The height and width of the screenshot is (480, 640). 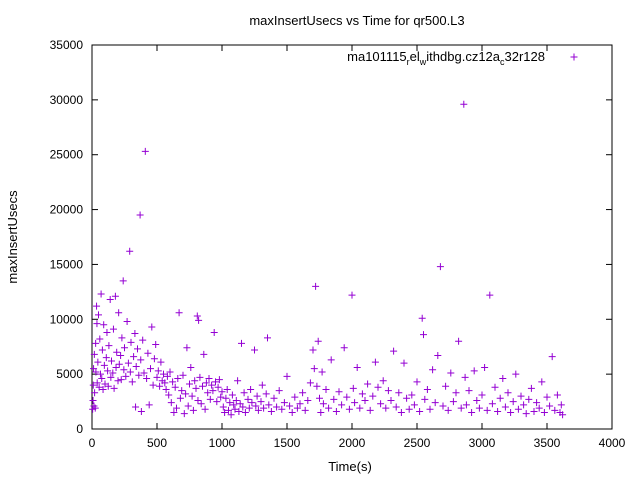 What do you see at coordinates (417, 443) in the screenshot?
I see `x-tick-label: 2500` at bounding box center [417, 443].